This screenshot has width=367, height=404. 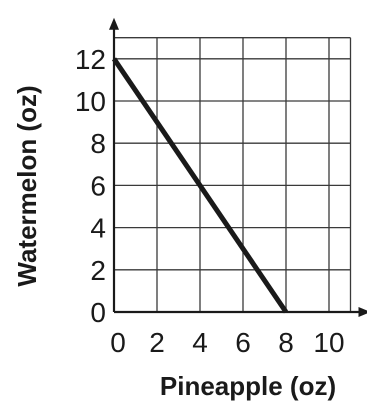 What do you see at coordinates (114, 23) in the screenshot?
I see `y-axis-arrowhead` at bounding box center [114, 23].